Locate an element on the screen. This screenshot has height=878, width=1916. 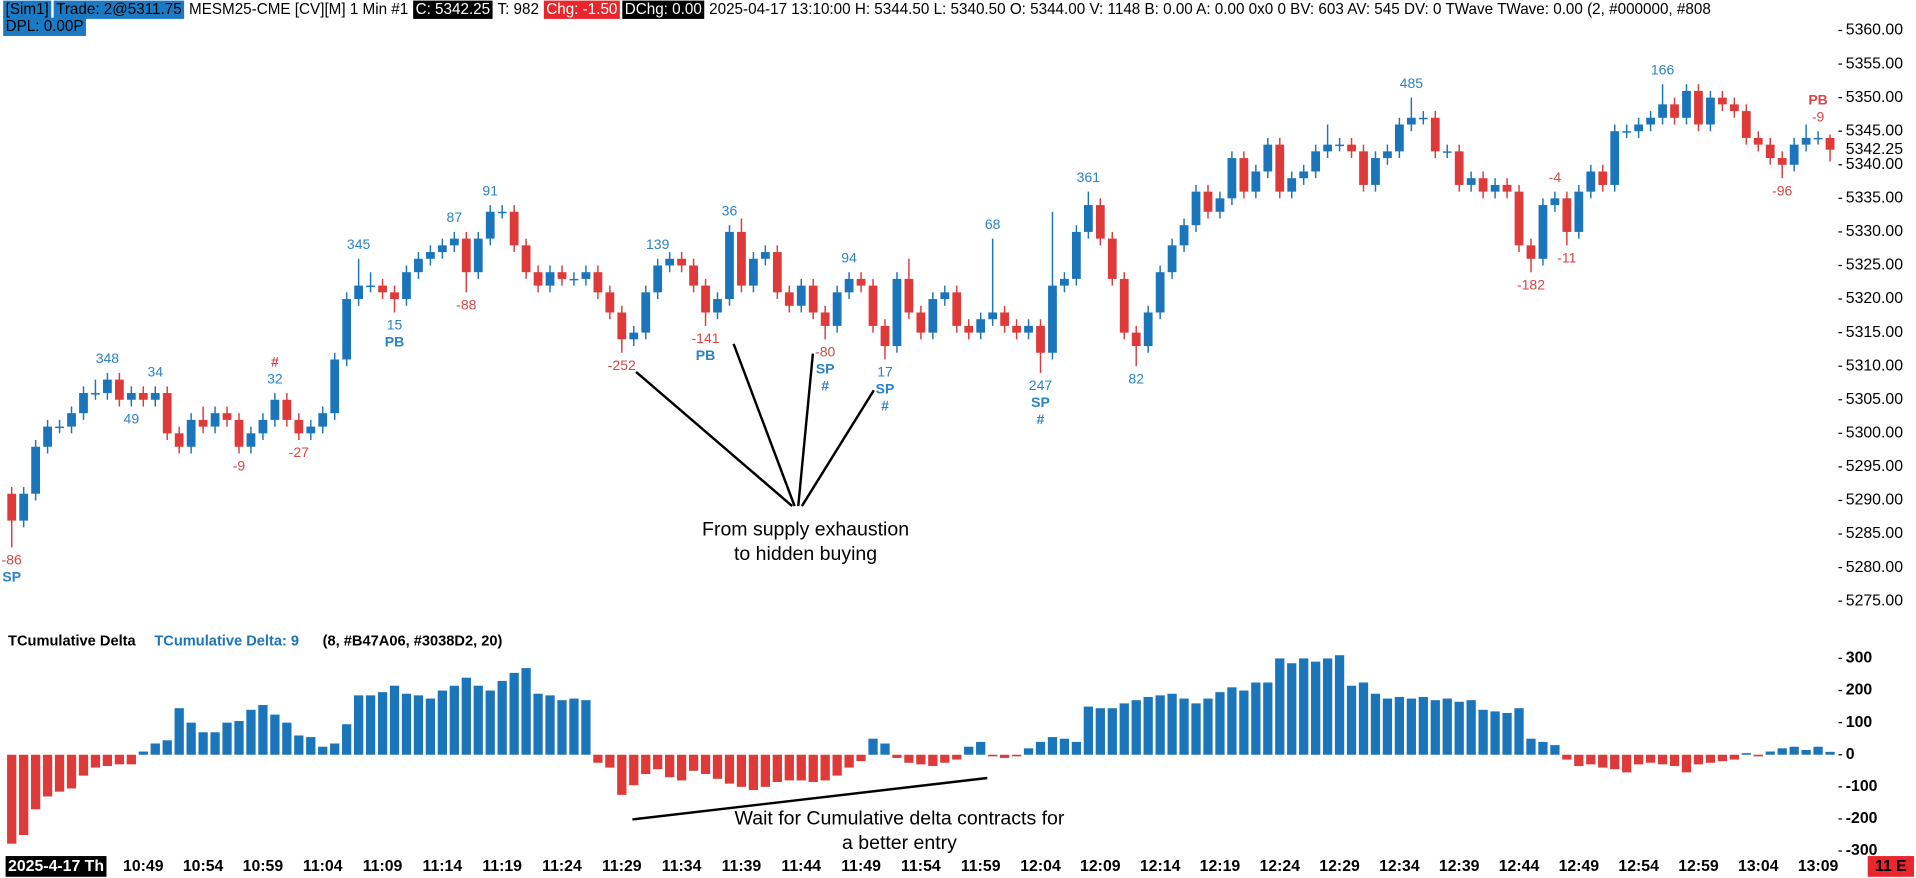
annotation: 485 is located at coordinates (1412, 83).